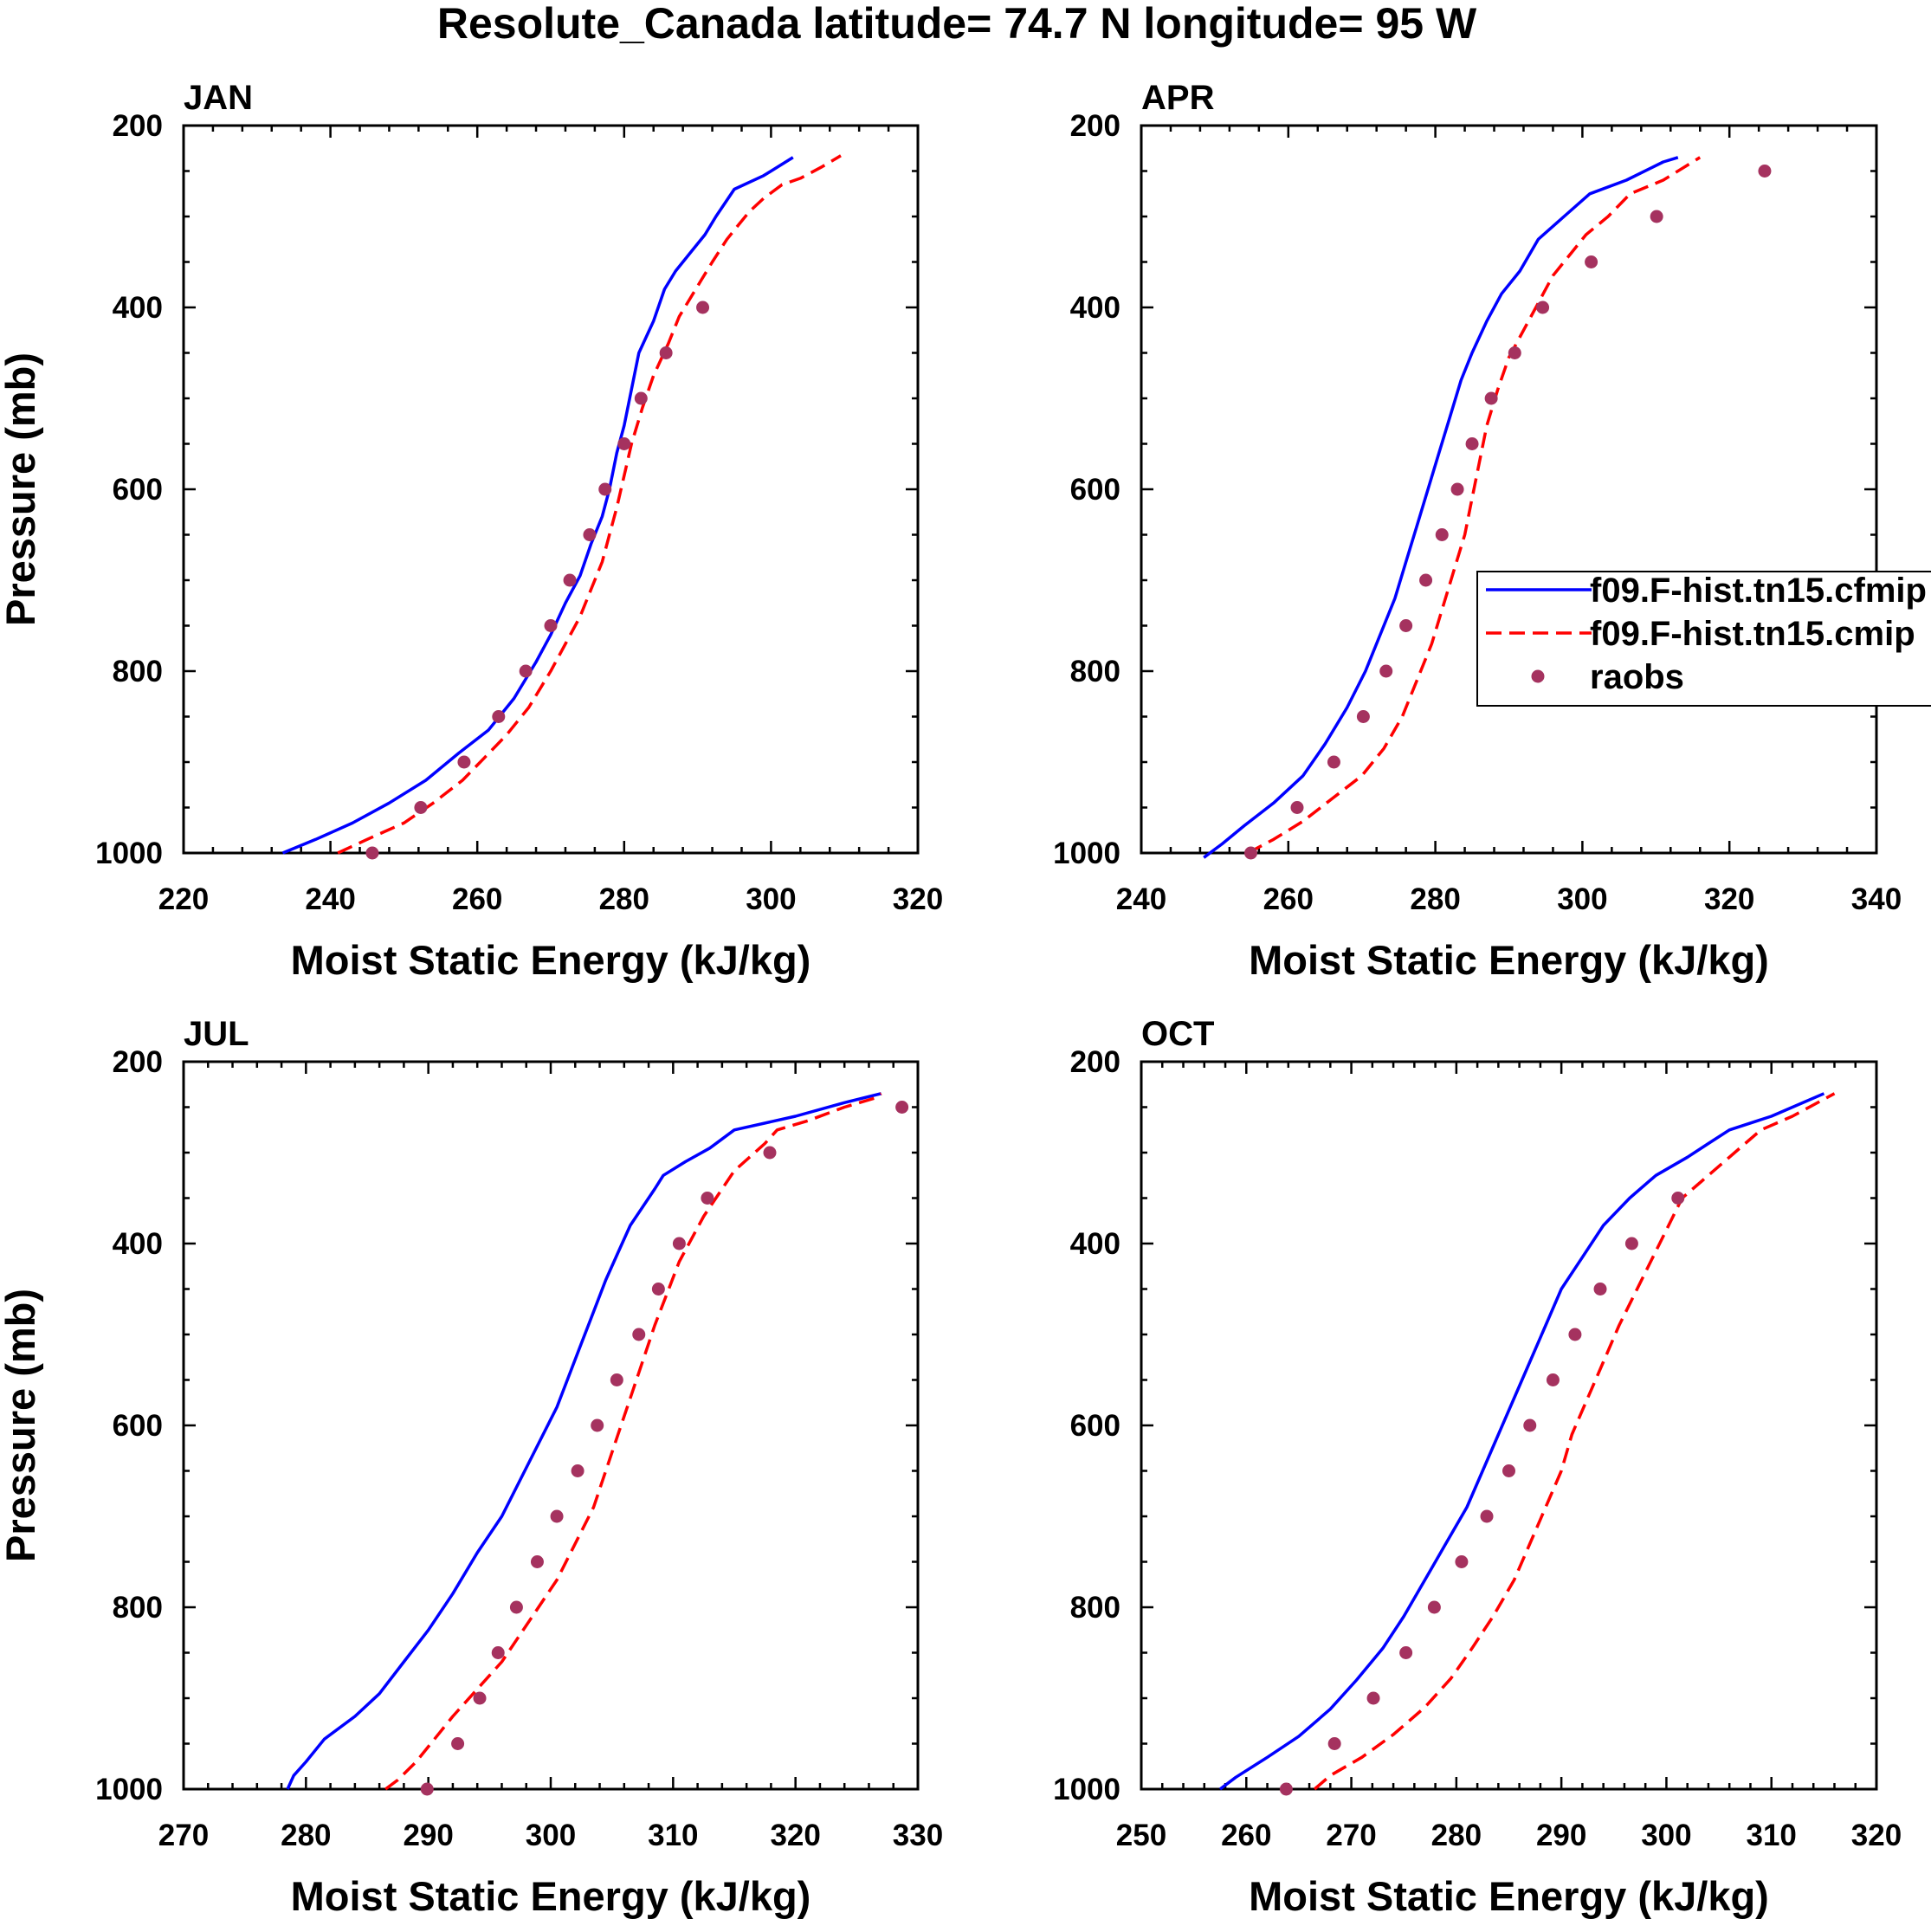  I want to click on x-tick-label: 290, so click(428, 1835).